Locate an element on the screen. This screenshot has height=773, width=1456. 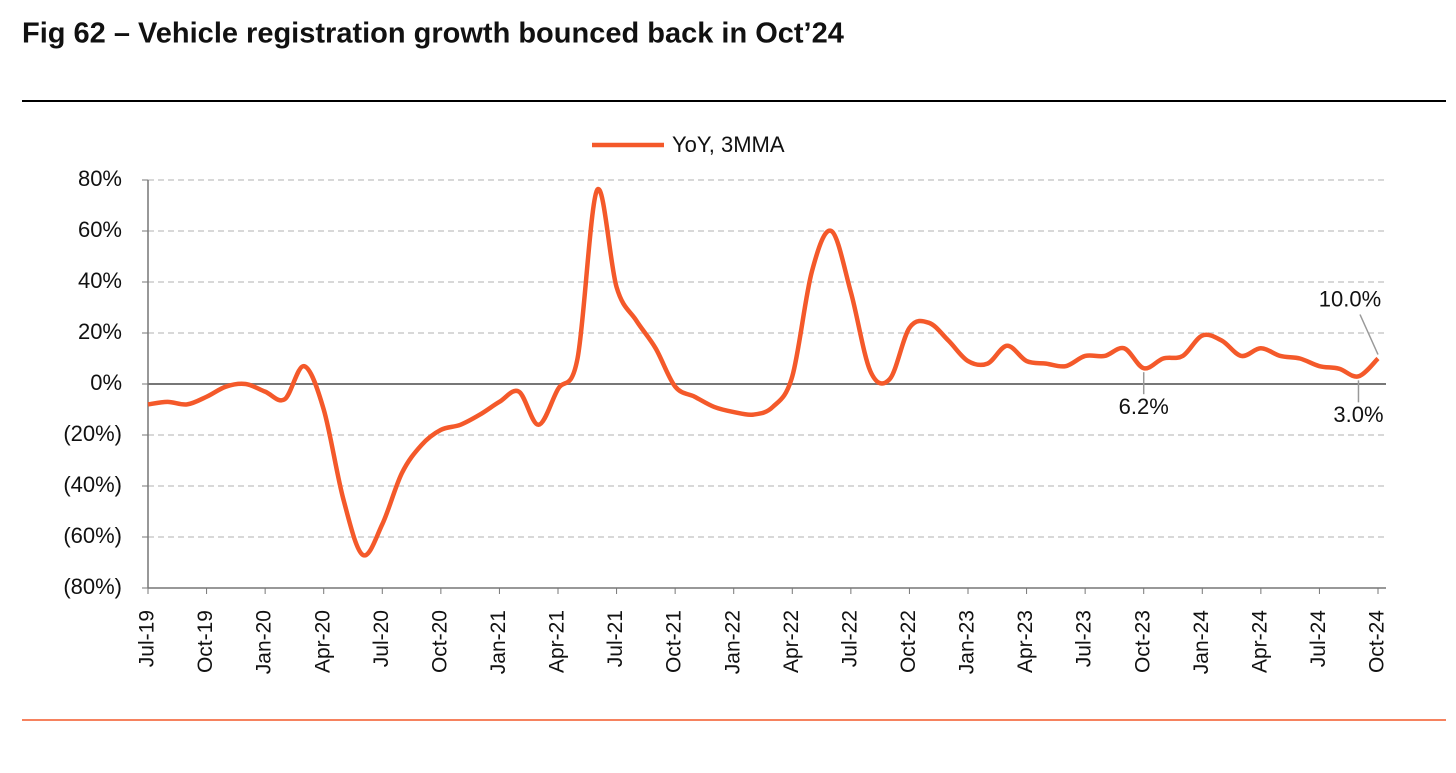
legend-label: YoY, 3MMA is located at coordinates (728, 144).